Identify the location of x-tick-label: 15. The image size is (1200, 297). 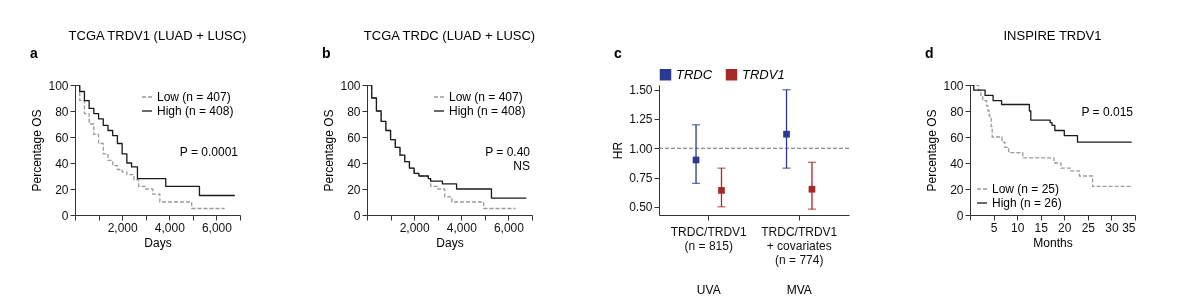
(1041, 227).